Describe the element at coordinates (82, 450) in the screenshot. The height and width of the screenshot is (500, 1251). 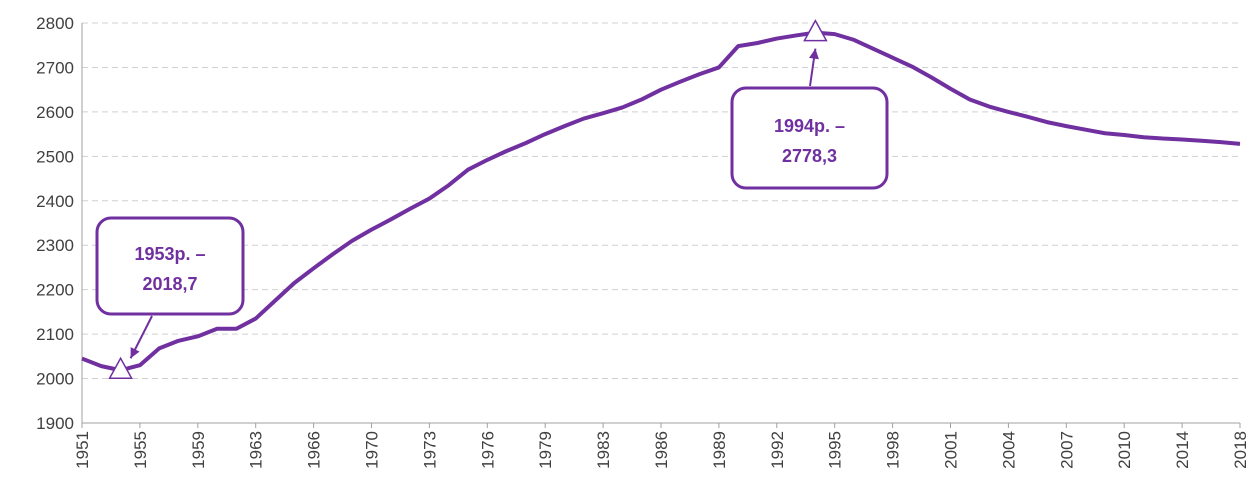
I see `x-tick-label: 1951` at that location.